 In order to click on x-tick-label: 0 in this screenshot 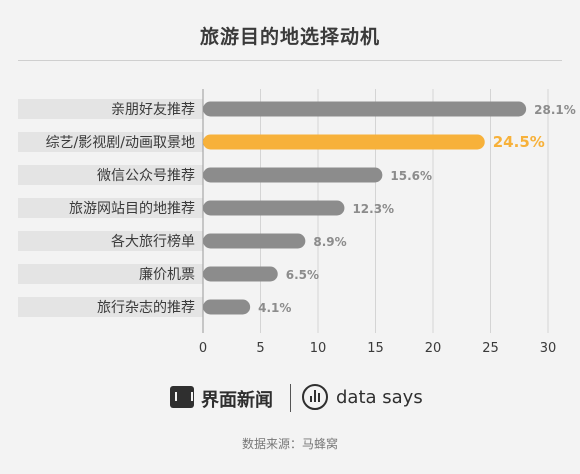, I will do `click(203, 348)`.